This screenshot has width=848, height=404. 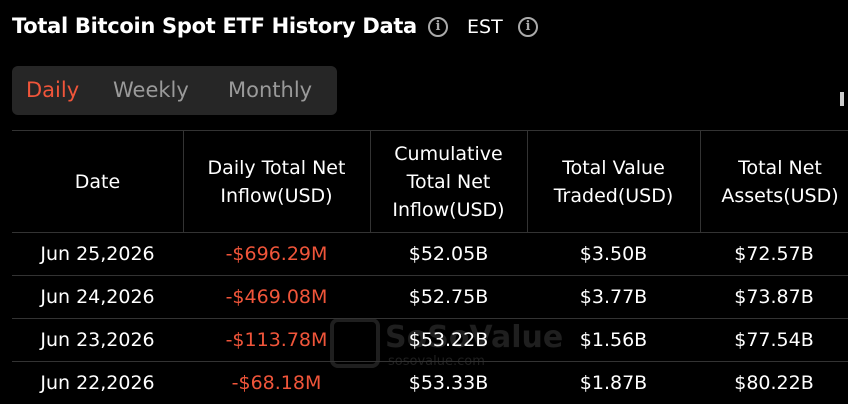 I want to click on table-cell: $52.05B, so click(x=448, y=254).